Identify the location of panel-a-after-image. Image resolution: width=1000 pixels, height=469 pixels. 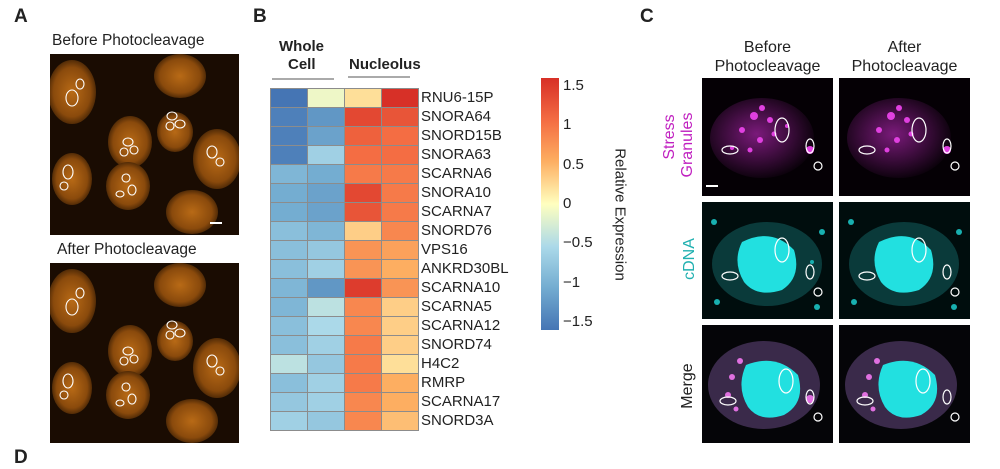
(144, 353).